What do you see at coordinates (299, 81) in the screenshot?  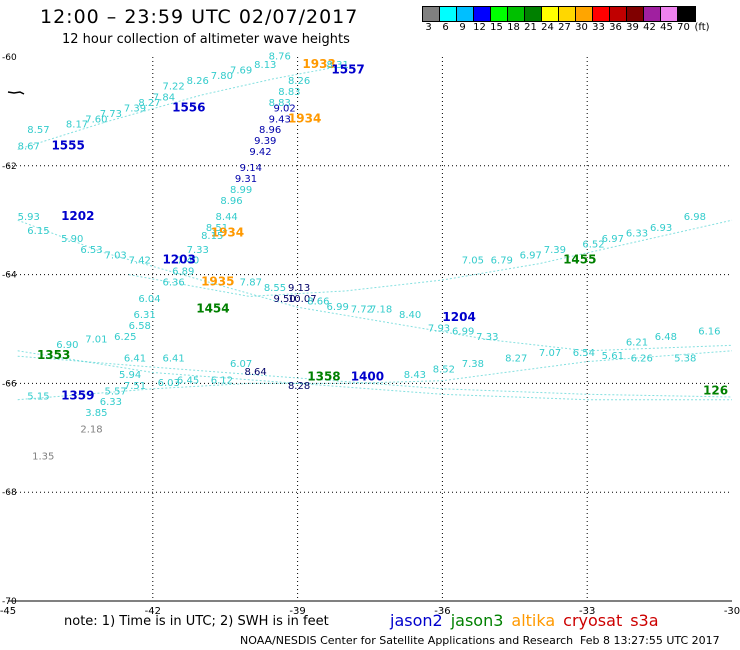 I see `wave-height-label: 8.26` at bounding box center [299, 81].